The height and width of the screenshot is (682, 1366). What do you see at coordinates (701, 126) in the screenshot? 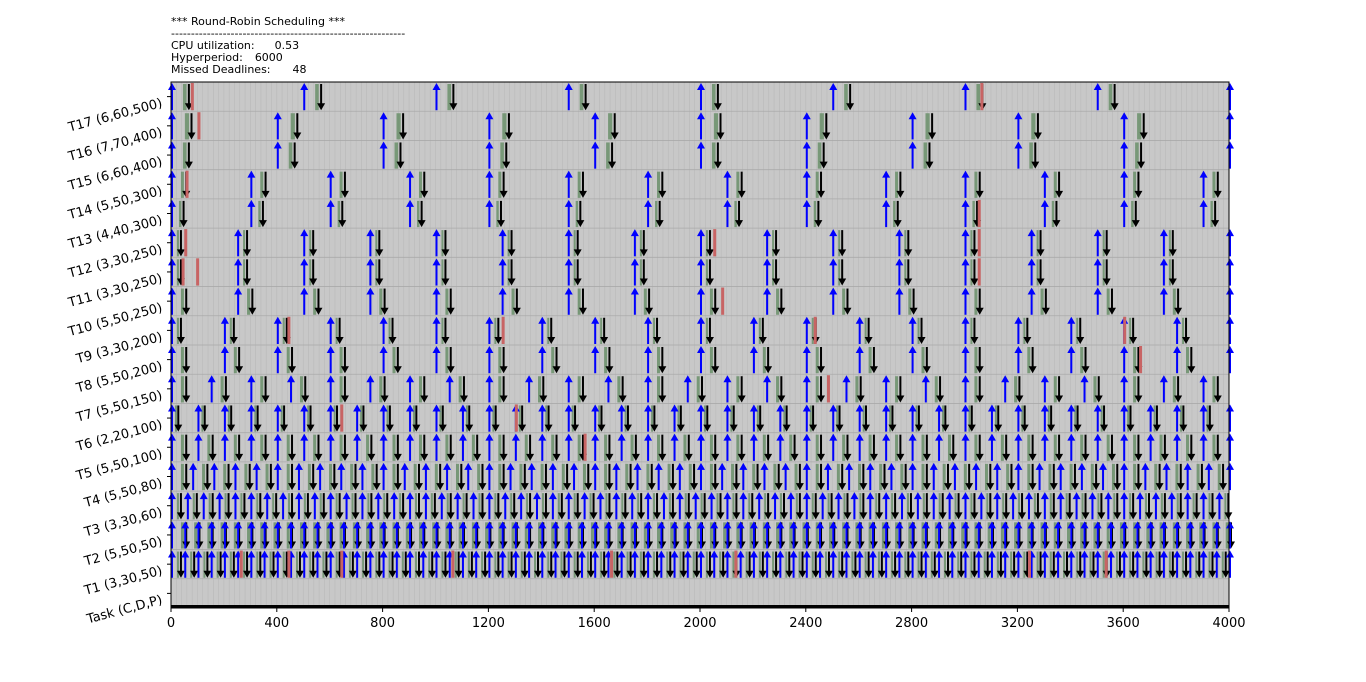
I see `task-row-t16` at bounding box center [701, 126].